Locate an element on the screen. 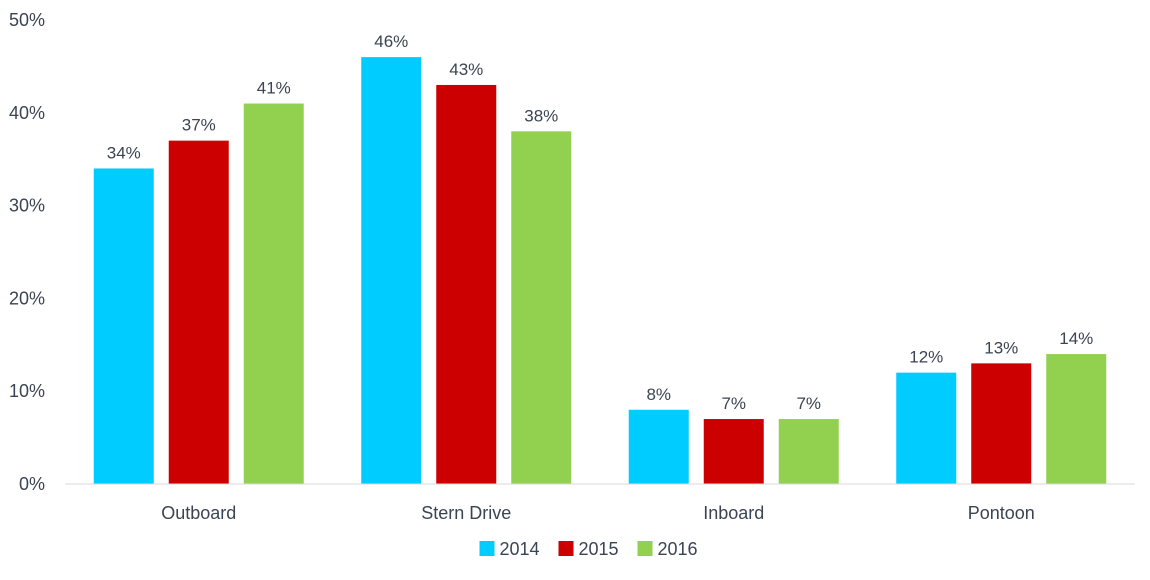 This screenshot has width=1150, height=580. data-label: 37% is located at coordinates (199, 125).